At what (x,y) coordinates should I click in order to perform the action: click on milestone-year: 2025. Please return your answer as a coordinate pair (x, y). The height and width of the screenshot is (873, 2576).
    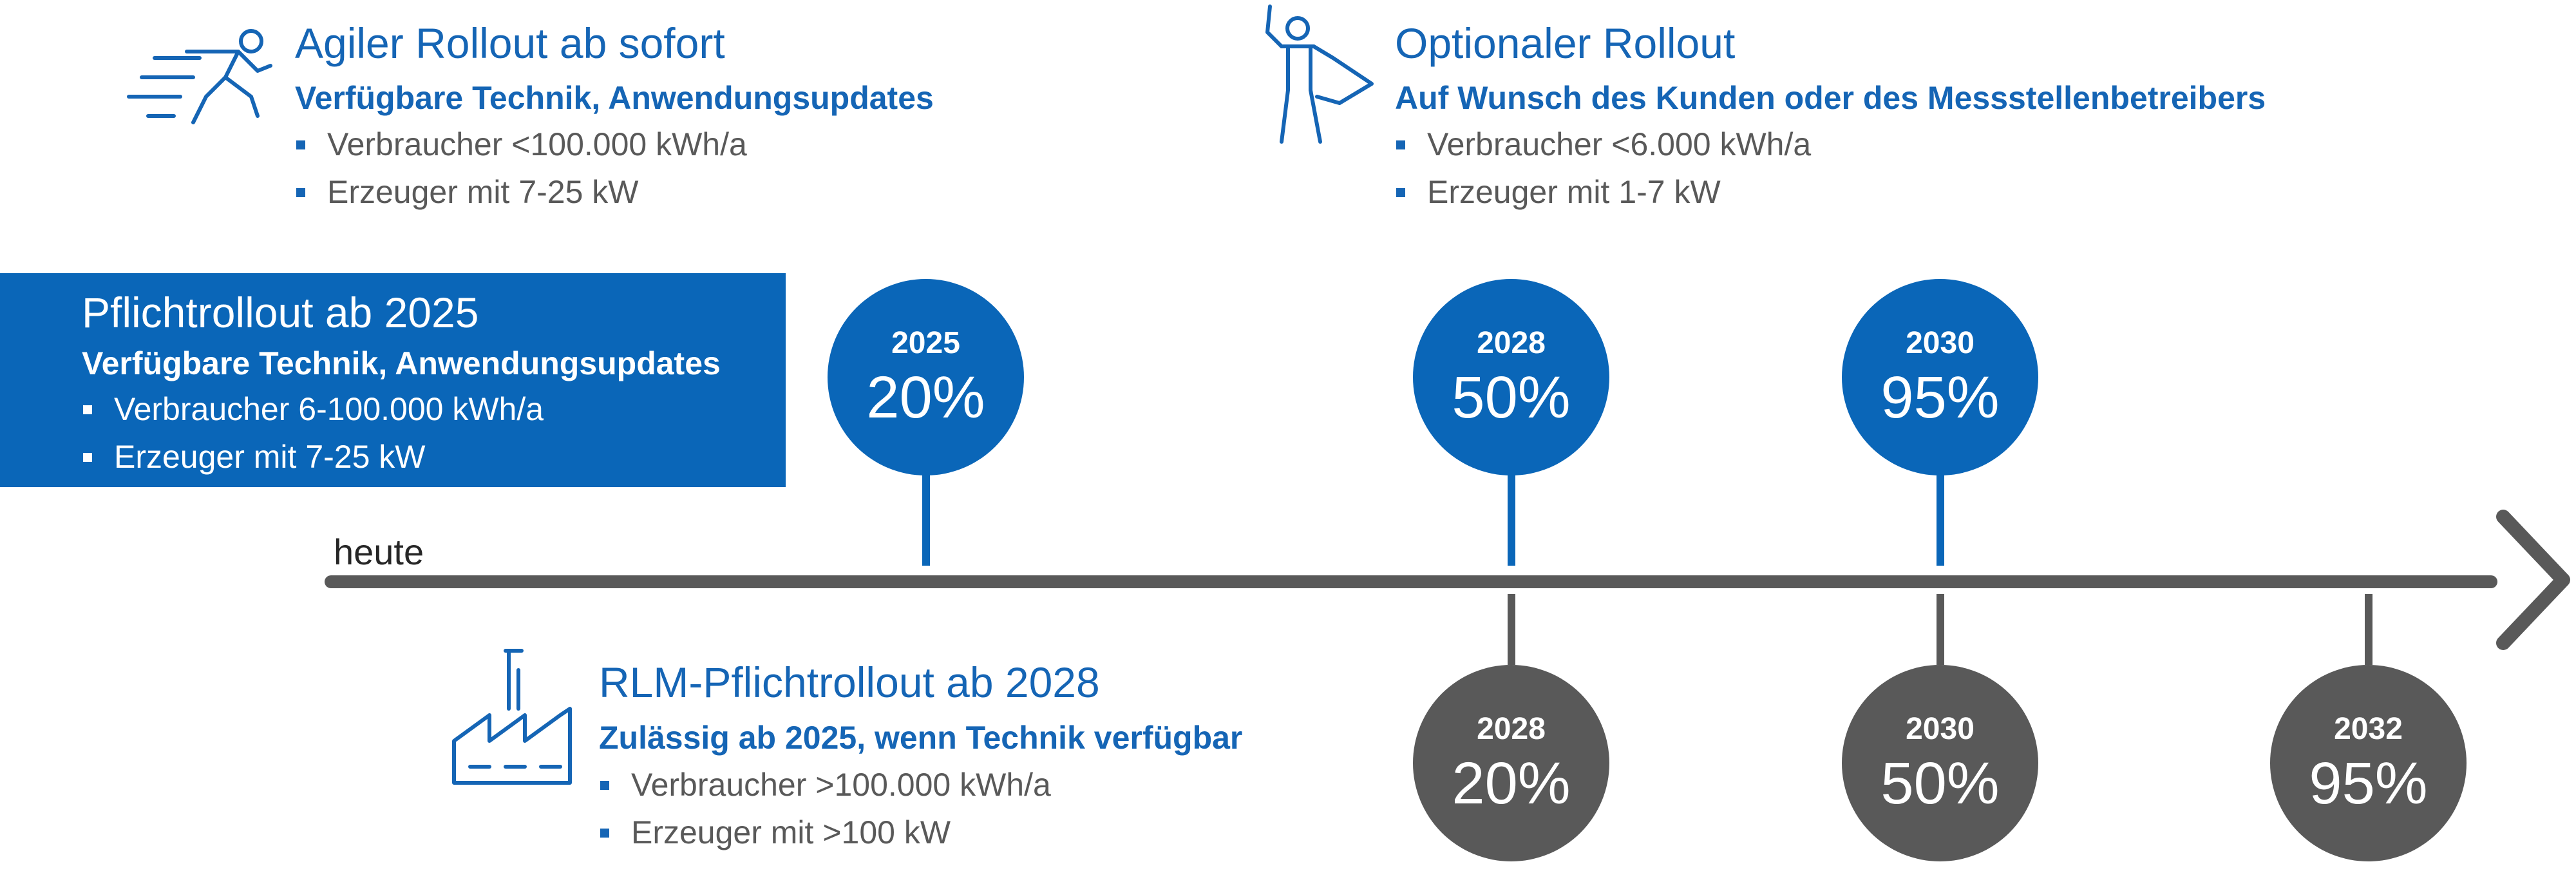
    Looking at the image, I should click on (925, 342).